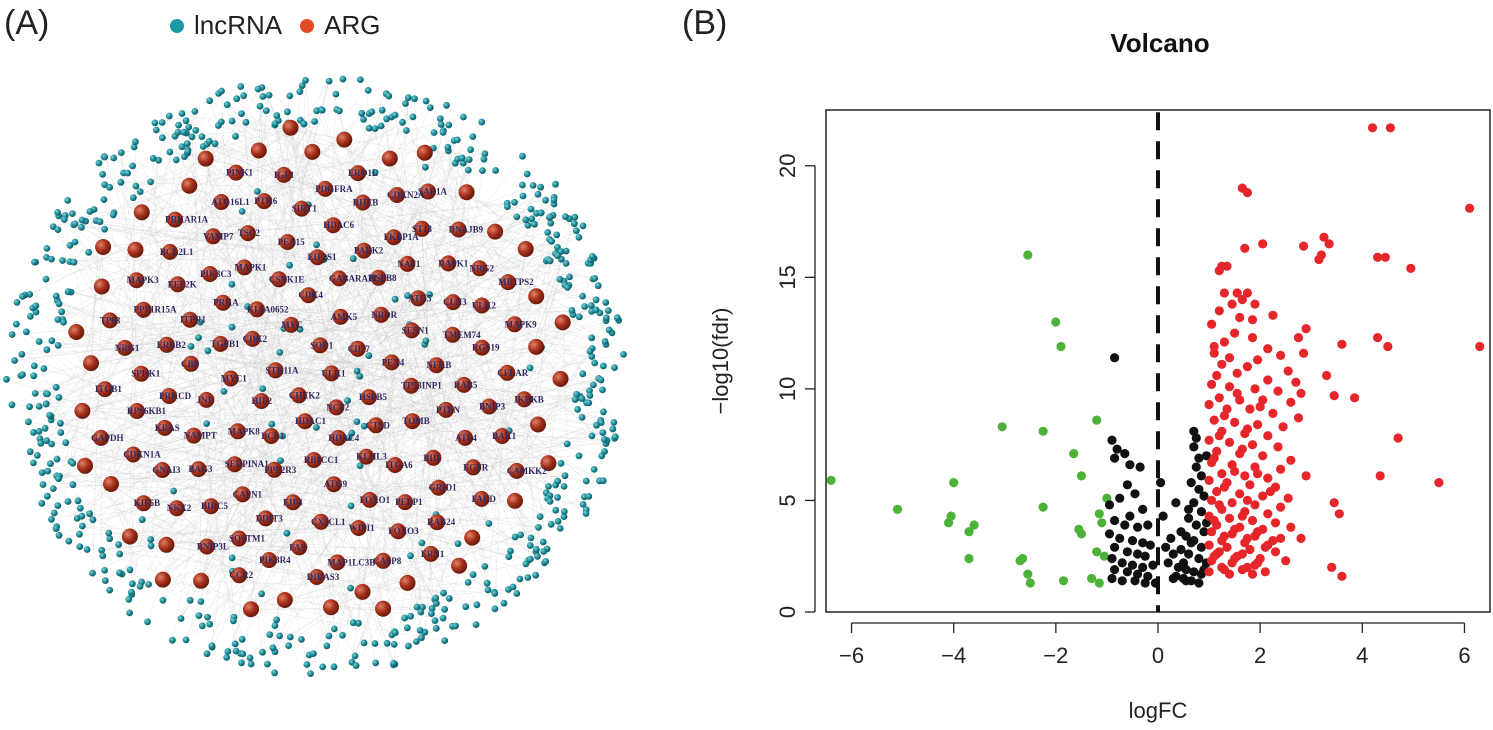  Describe the element at coordinates (1097, 420) in the screenshot. I see `point-down` at that location.